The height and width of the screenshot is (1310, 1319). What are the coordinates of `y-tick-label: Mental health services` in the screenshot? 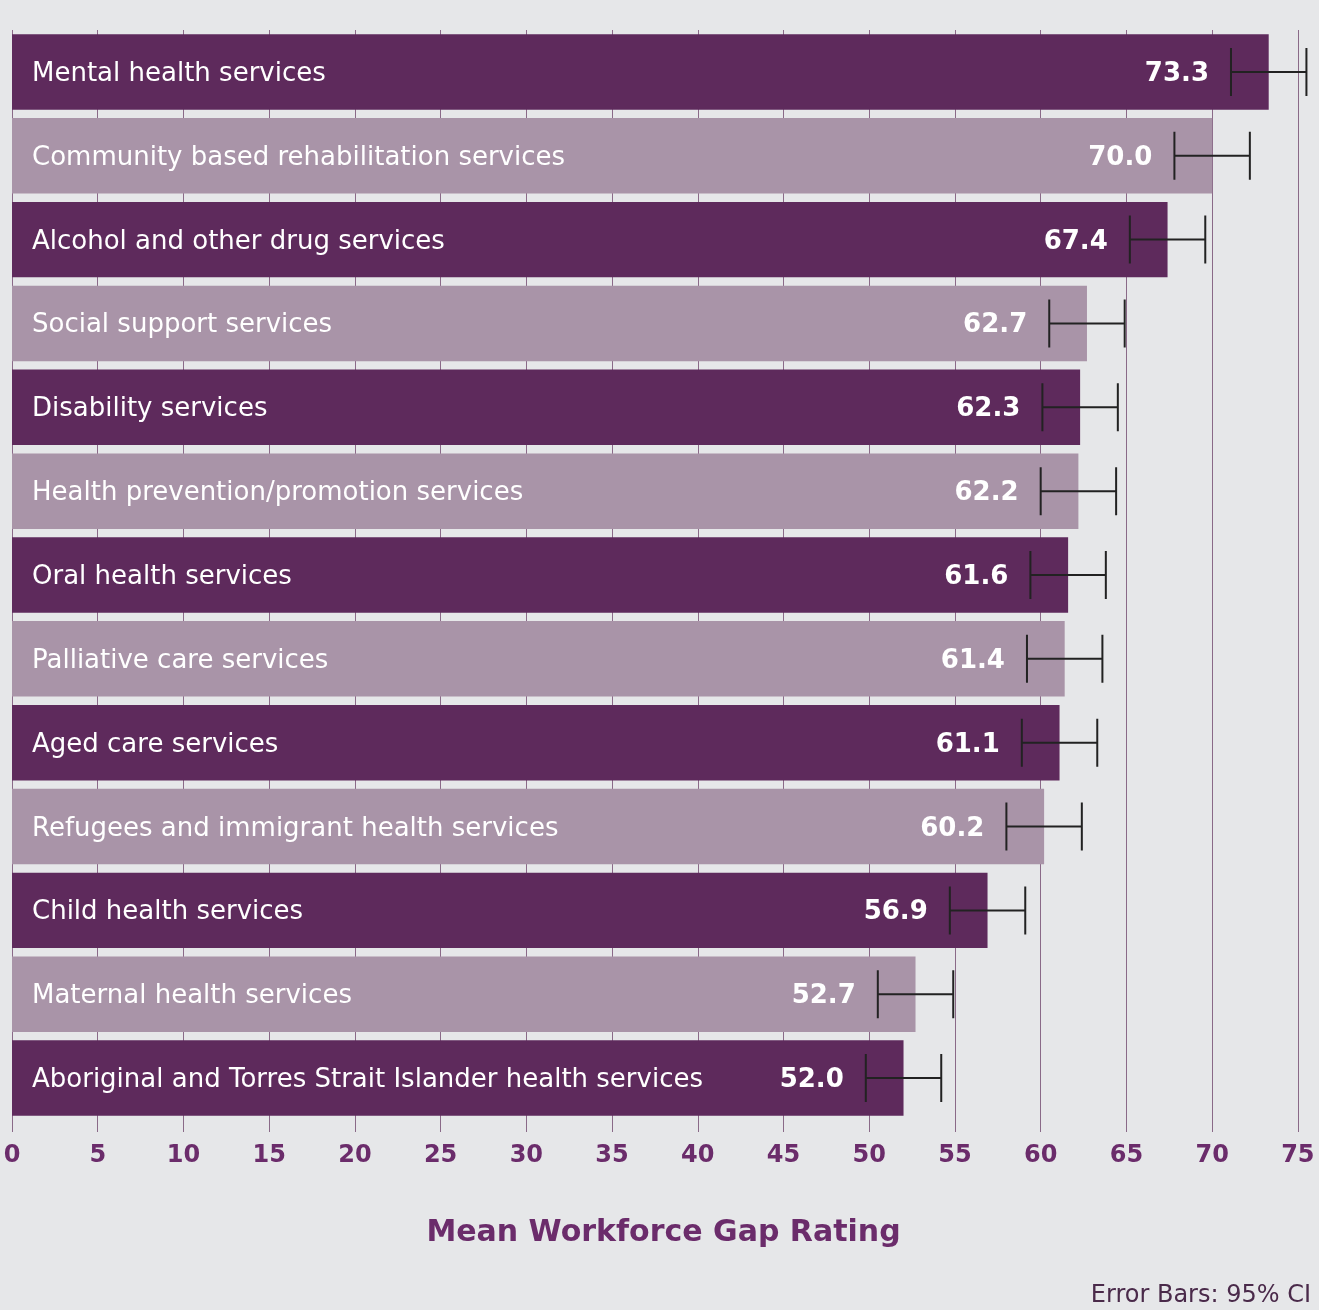 It's located at (179, 71).